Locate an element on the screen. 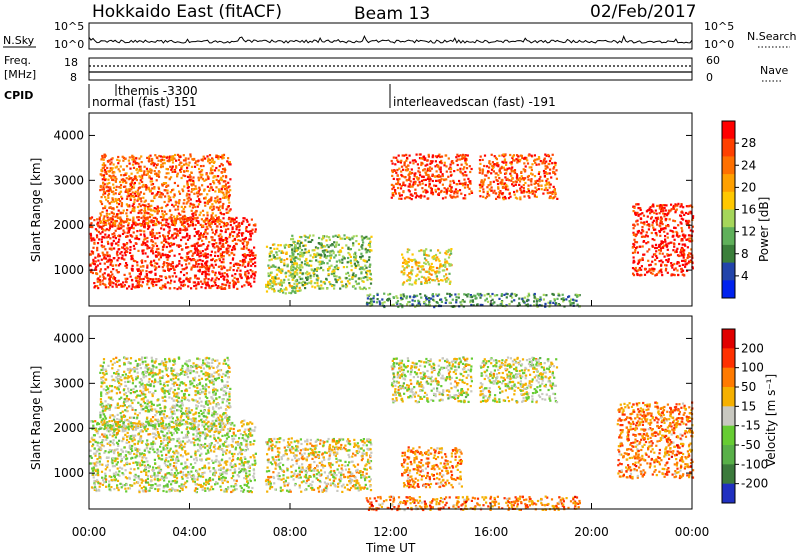 The image size is (800, 554). colorbar-segment is located at coordinates (728, 130).